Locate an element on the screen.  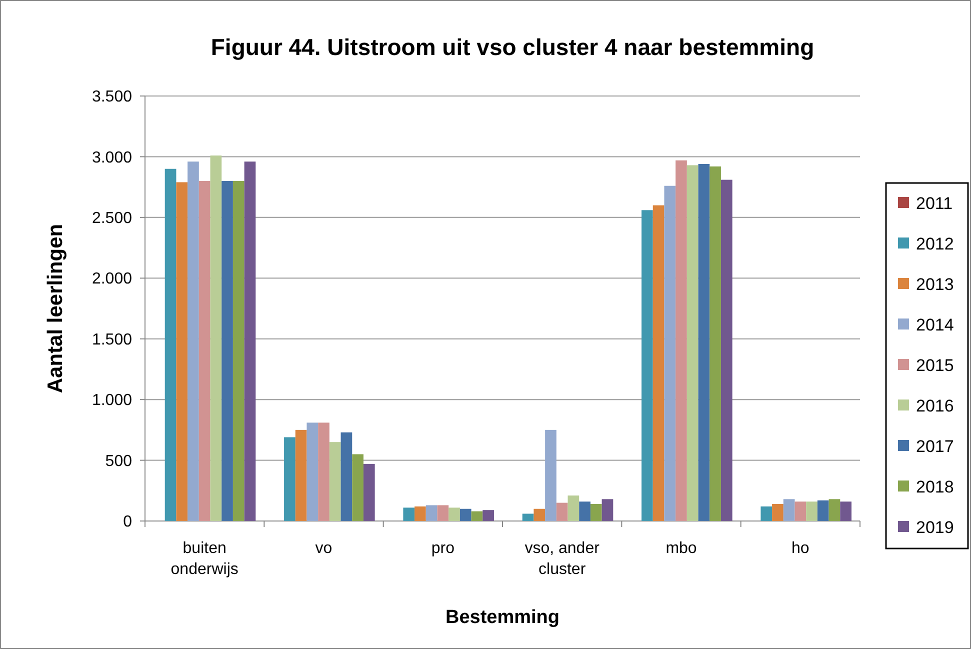
x-tick-label: ho is located at coordinates (801, 548).